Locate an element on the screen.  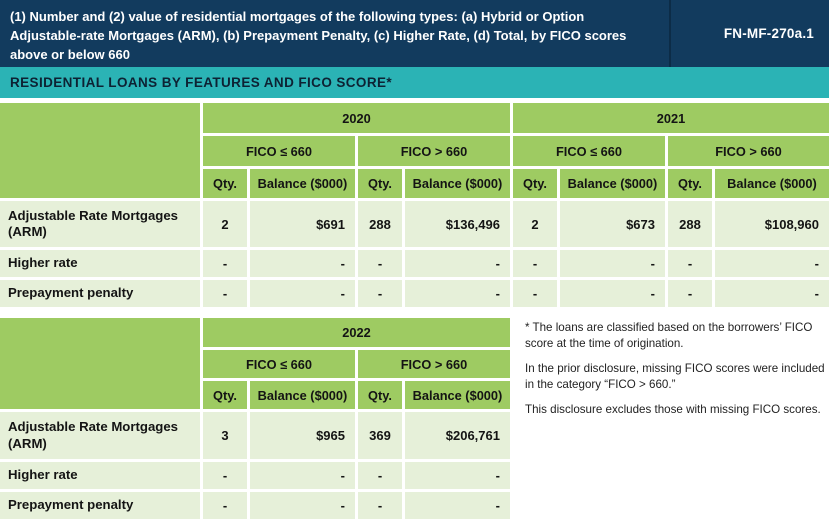
year-header-2021: 2021 is located at coordinates (671, 118).